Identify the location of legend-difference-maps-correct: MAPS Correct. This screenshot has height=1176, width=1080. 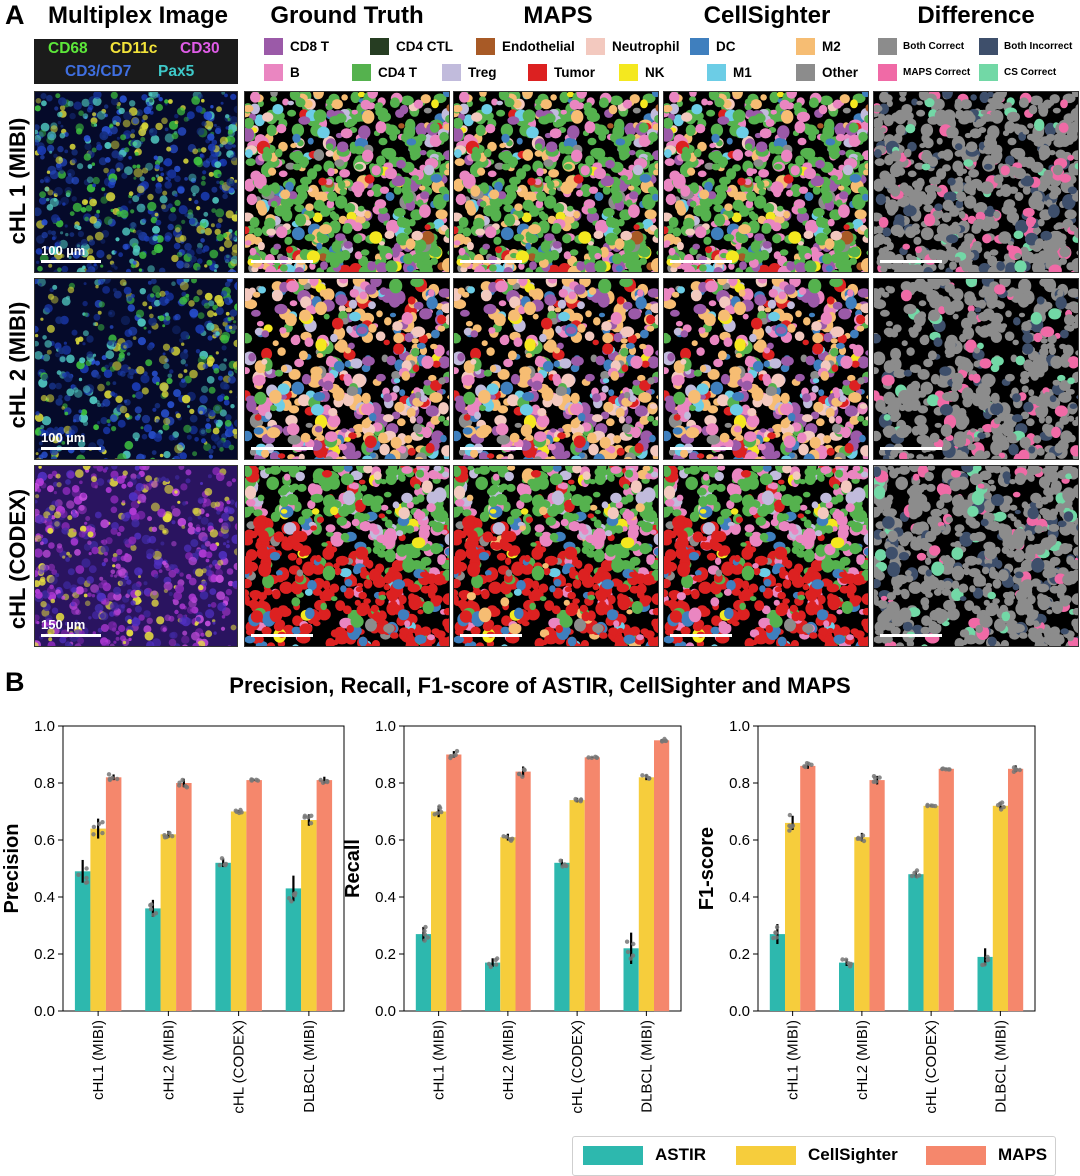
(924, 72).